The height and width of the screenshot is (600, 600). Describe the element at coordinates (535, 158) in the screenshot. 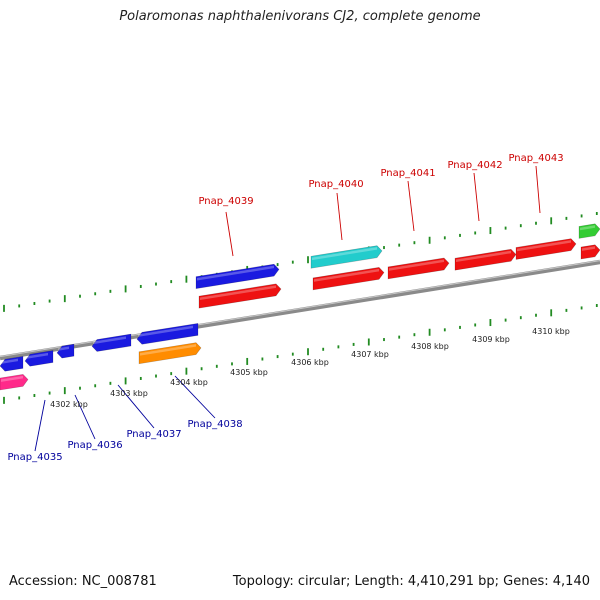

I see `gene-label-top: Pnap_4043` at that location.